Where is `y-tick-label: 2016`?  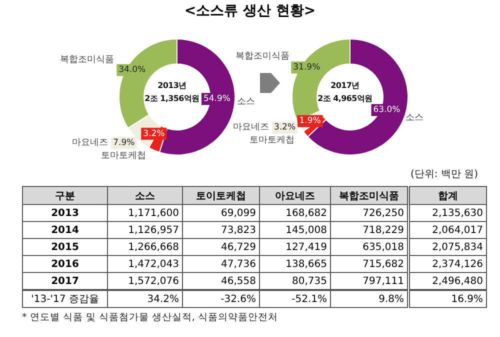 y-tick-label: 2016 is located at coordinates (65, 264).